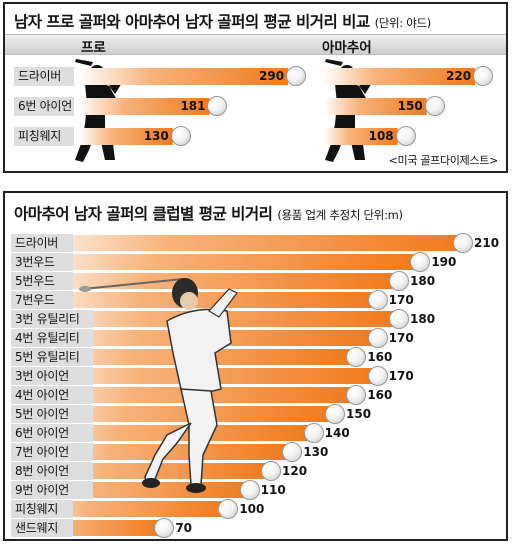 This screenshot has height=544, width=512. What do you see at coordinates (273, 490) in the screenshot?
I see `value-label-club-13: 110` at bounding box center [273, 490].